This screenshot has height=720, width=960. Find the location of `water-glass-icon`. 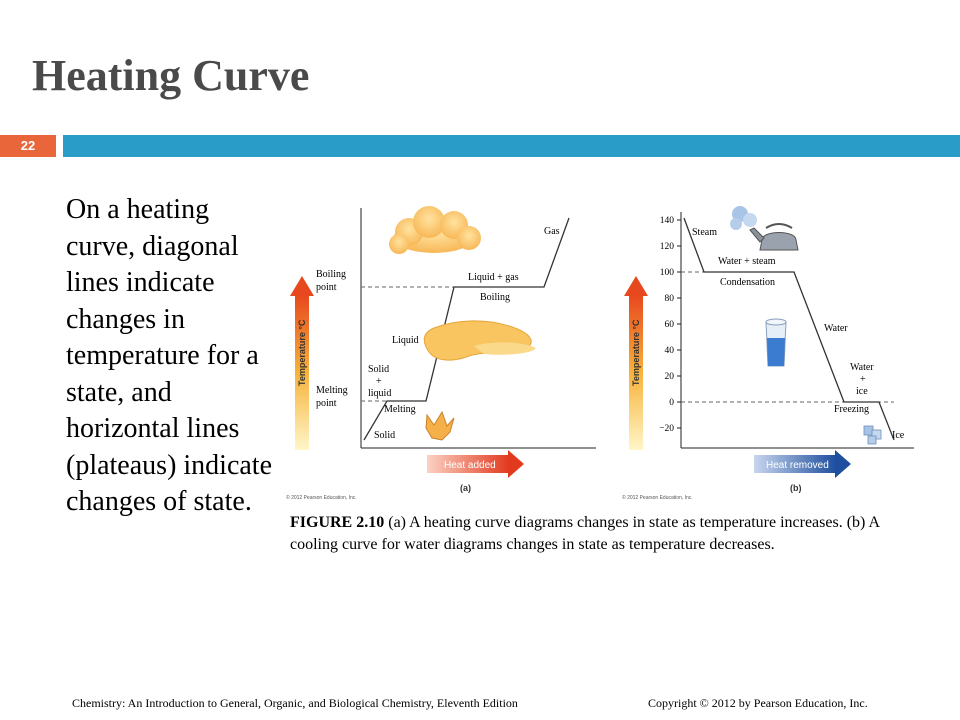

water-glass-icon is located at coordinates (776, 342).